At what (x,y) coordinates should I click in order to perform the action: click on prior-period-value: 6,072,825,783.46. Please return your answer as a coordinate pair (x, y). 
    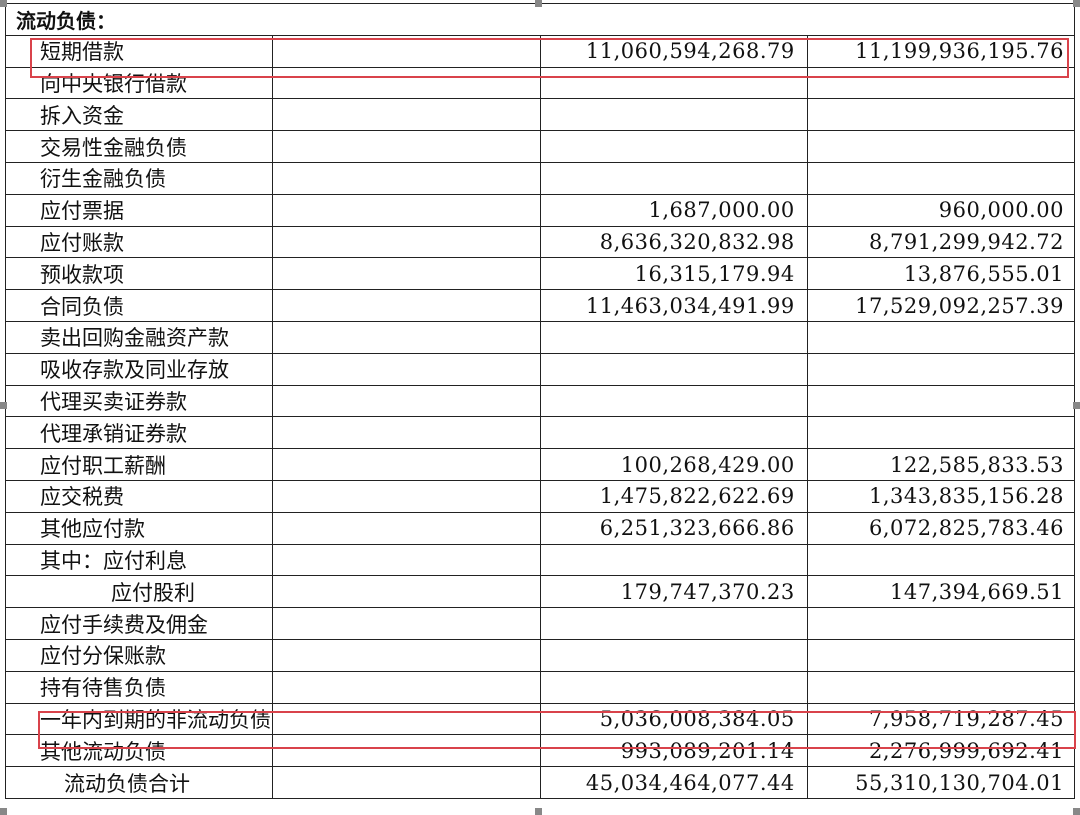
    Looking at the image, I should click on (941, 528).